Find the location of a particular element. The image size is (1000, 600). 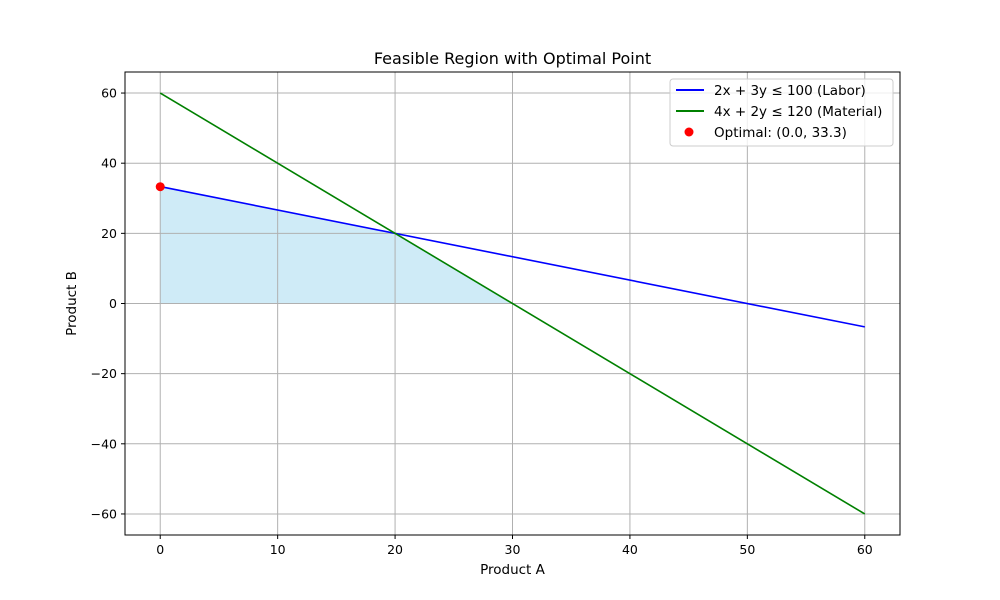

x-tick-label: 20 is located at coordinates (395, 549).